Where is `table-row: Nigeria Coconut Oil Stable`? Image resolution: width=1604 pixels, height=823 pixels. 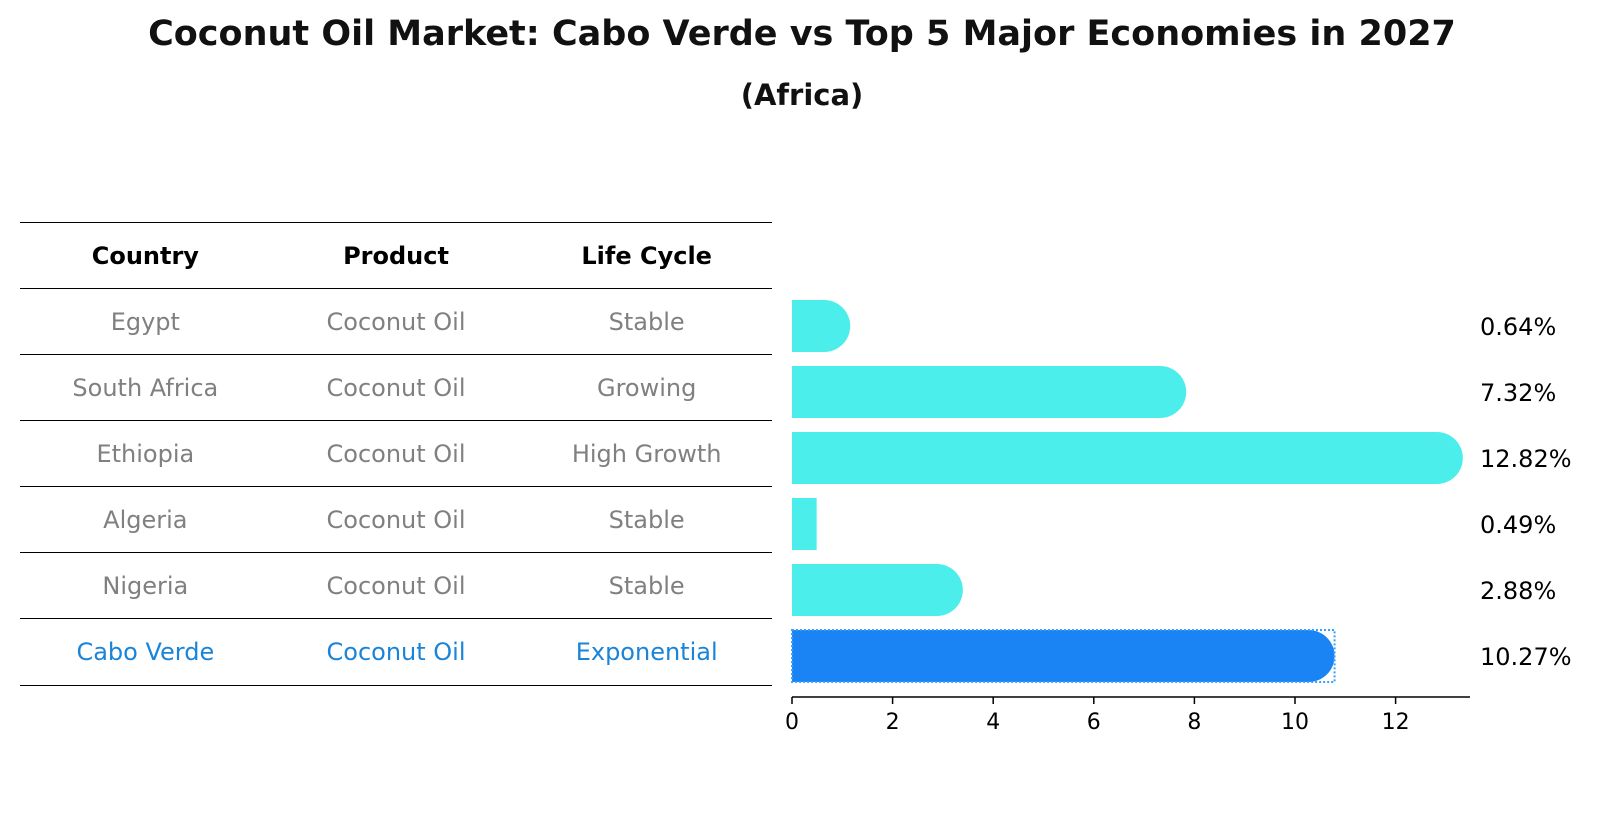 table-row: Nigeria Coconut Oil Stable is located at coordinates (396, 585).